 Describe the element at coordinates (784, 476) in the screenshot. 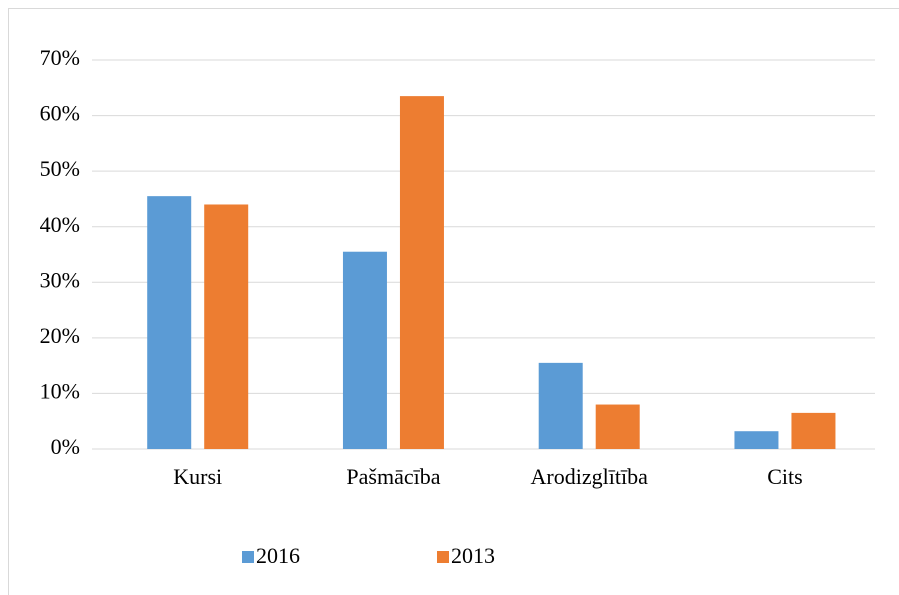

I see `x-tick-label: Cits` at that location.